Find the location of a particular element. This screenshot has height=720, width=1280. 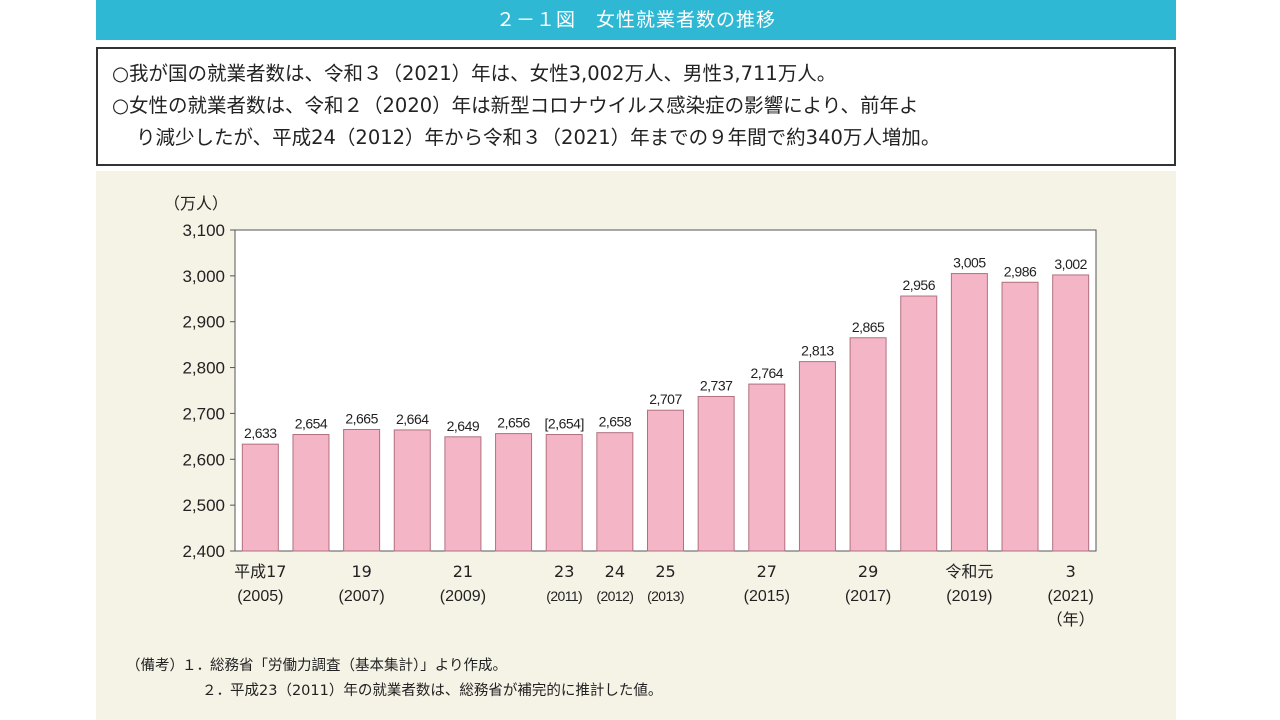

bar-value-label: 2,737 is located at coordinates (716, 385).